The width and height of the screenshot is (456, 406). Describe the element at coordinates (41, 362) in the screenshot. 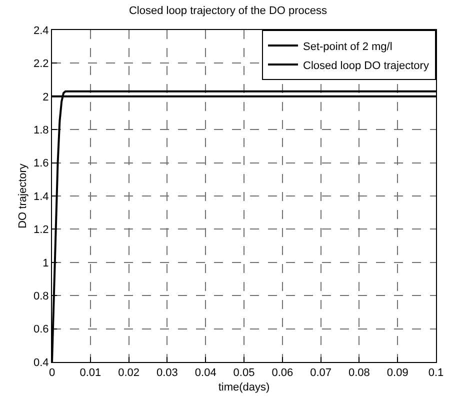

I see `y-tick-label: 0.4` at that location.